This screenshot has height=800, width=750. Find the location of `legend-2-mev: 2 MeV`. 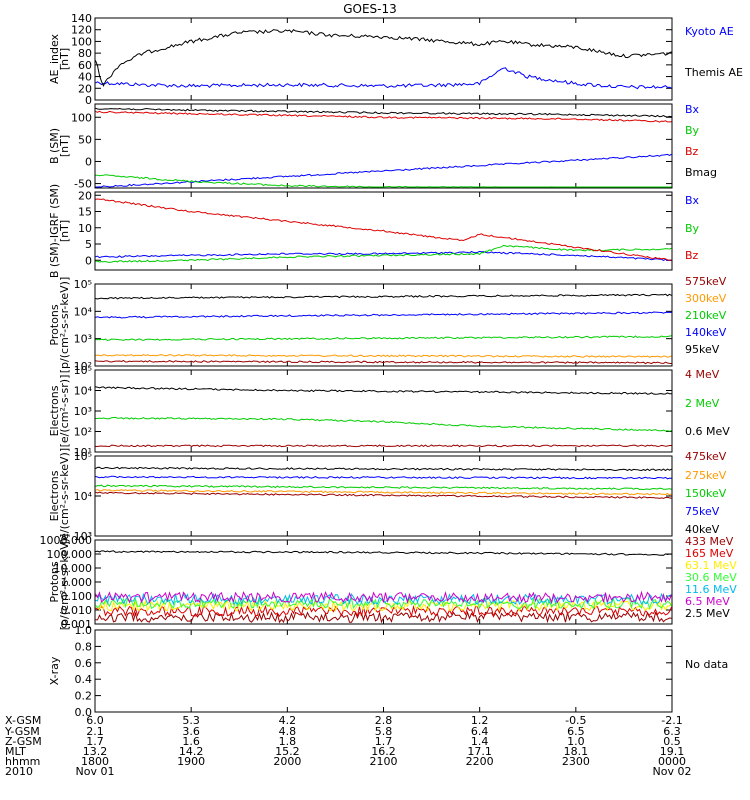

legend-2-mev: 2 MeV is located at coordinates (702, 403).